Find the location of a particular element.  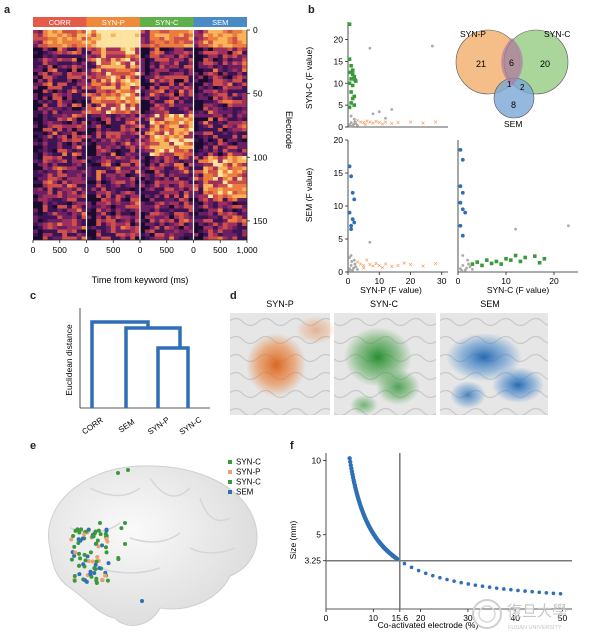

panel-c-dendrogram: Euclidean distance CORR SEM SYN-P SYN-C is located at coordinates (137, 372).